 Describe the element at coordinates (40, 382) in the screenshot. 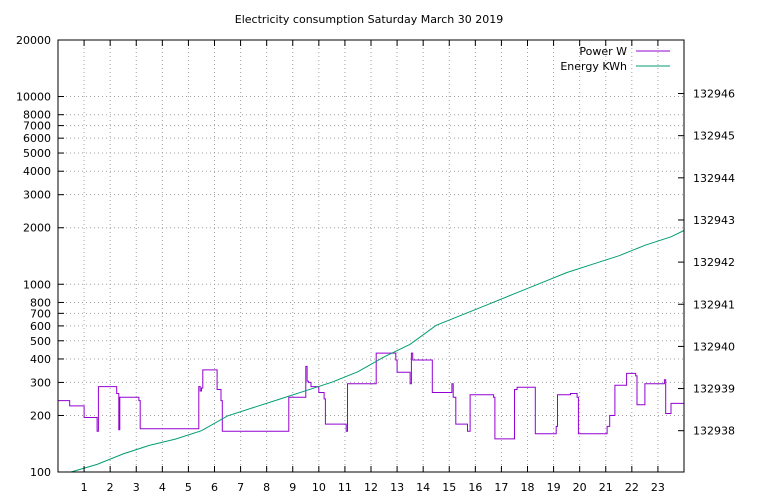

I see `y-left-tick-label: 300` at that location.